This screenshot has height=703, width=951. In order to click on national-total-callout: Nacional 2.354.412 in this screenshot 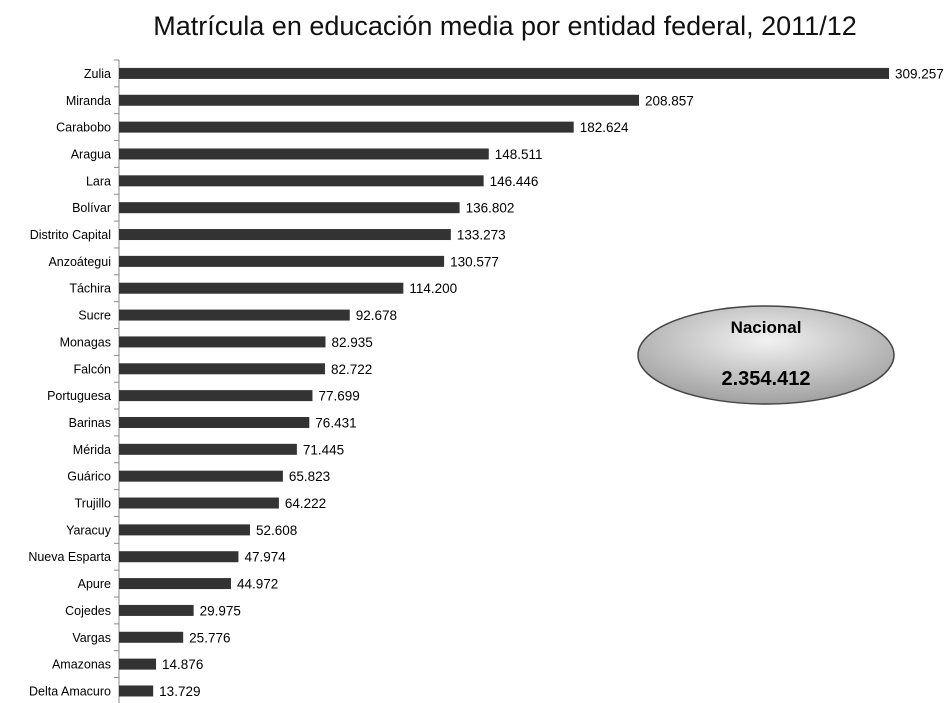, I will do `click(766, 355)`.